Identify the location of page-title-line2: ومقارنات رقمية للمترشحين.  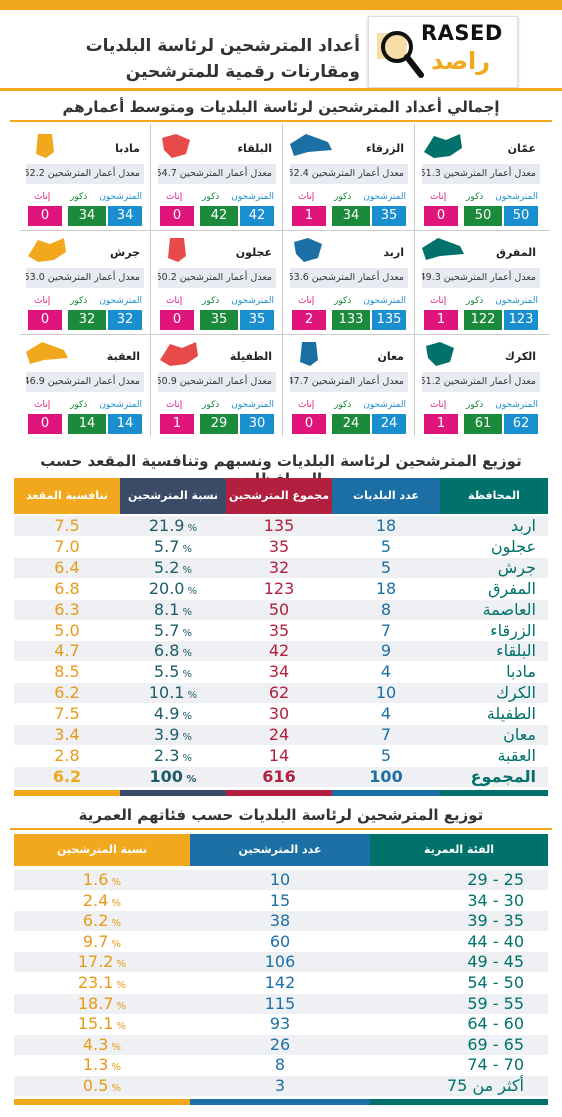
(242, 72).